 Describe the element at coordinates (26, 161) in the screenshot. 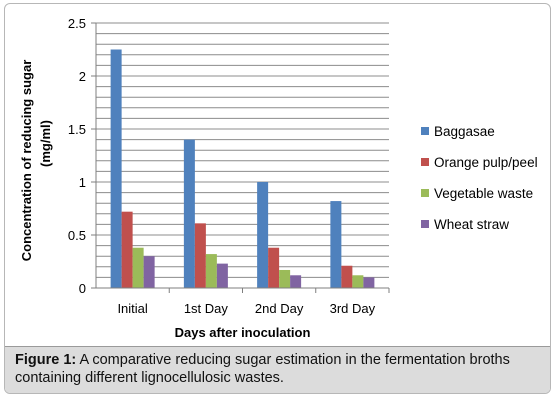

I see `y-axis-title-line1: Concentration of reducing sugar` at that location.